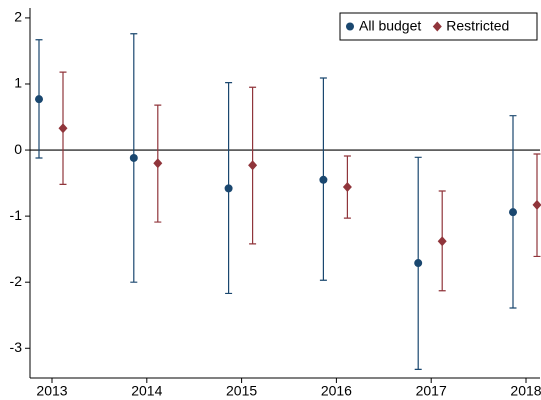 Image resolution: width=541 pixels, height=400 pixels. I want to click on legend-label: All budget, so click(390, 26).